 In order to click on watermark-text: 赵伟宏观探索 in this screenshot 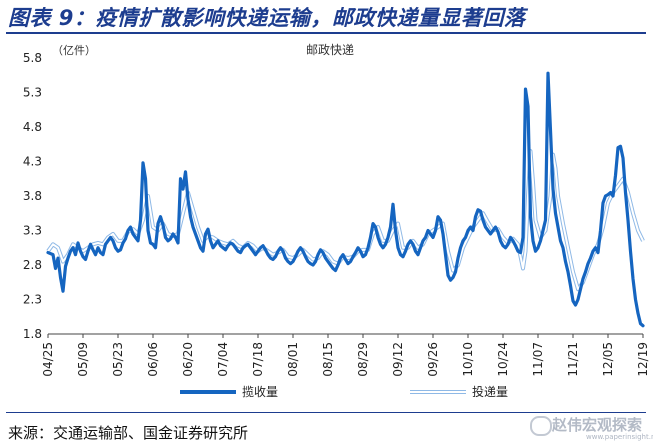, I will do `click(597, 425)`.